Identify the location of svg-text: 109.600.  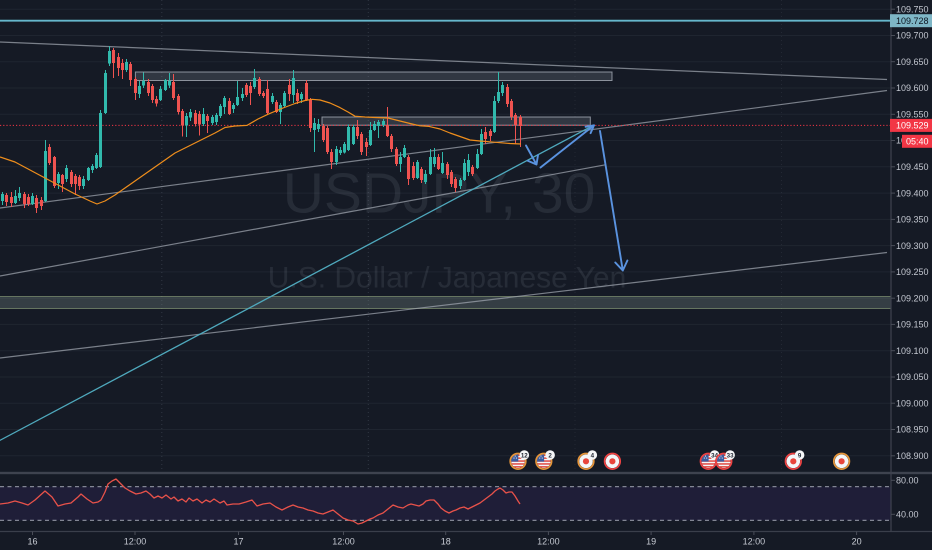
(912, 88).